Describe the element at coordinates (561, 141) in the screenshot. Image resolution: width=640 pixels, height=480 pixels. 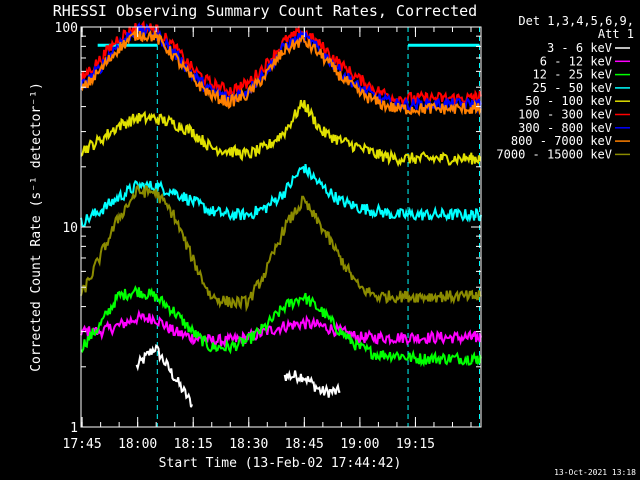
I see `legend-label-7: 800 - 7000 keV` at that location.